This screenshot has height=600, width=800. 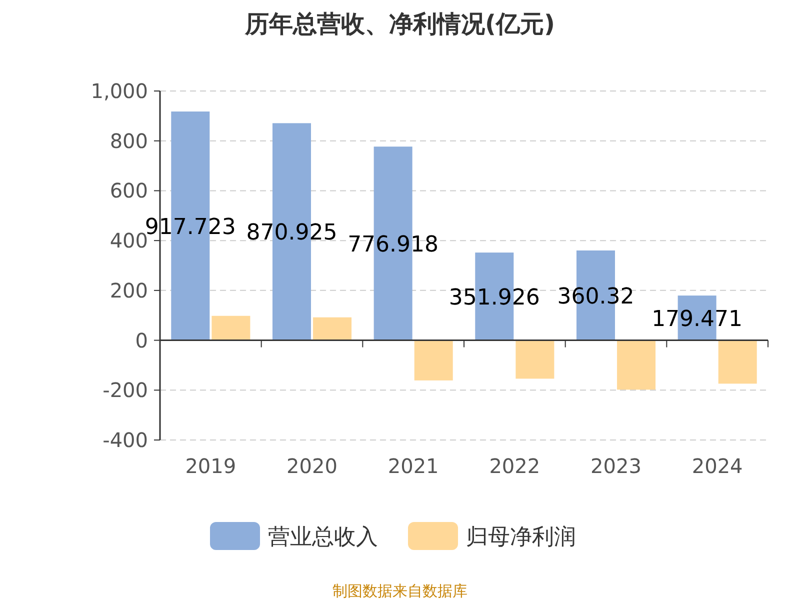 What do you see at coordinates (399, 24) in the screenshot?
I see `chart-title: 历年总营收、净利情况(亿元)` at bounding box center [399, 24].